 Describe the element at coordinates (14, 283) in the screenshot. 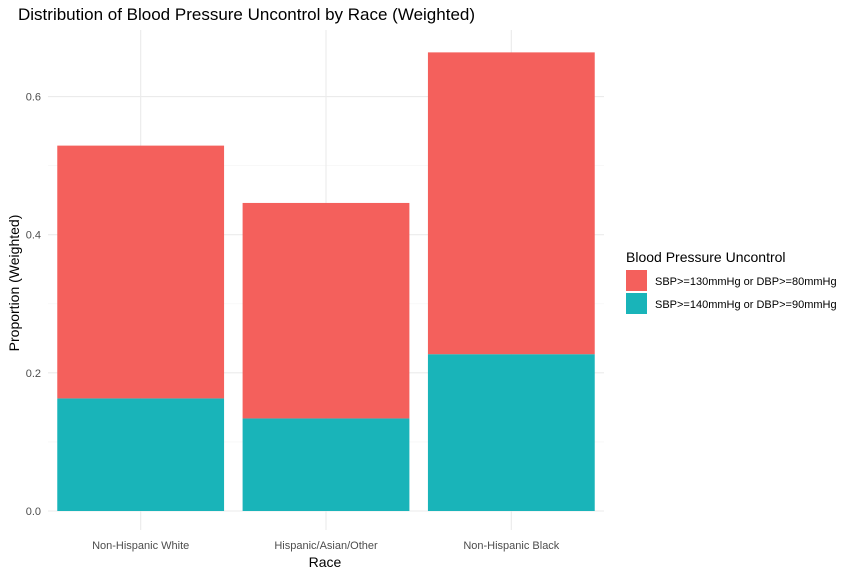

I see `y-axis-title: Proportion (Weighted)` at that location.